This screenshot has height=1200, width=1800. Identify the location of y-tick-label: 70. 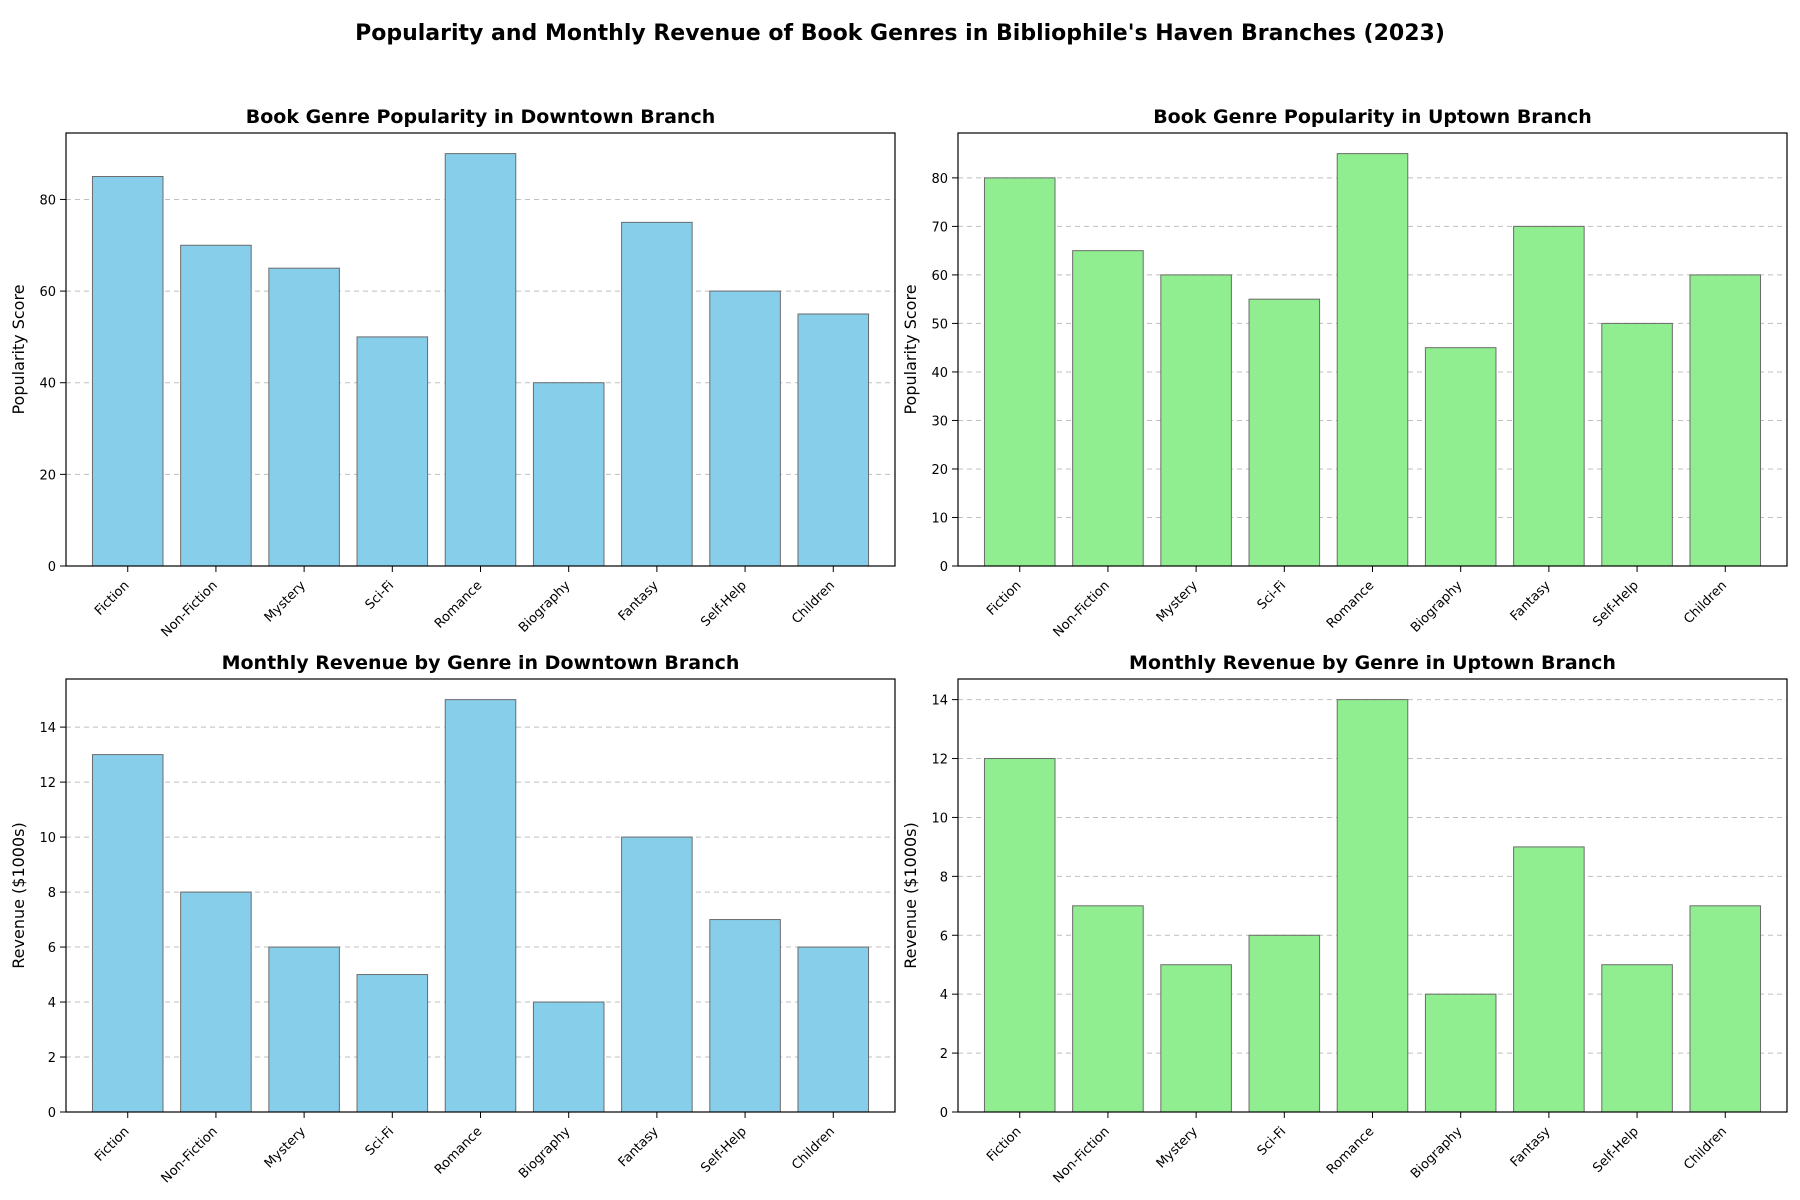
(939, 227).